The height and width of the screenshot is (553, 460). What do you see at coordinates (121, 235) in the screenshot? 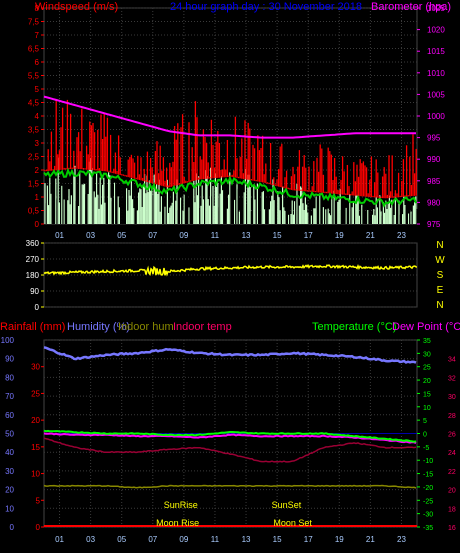
I see `hour-tick-label: 05` at bounding box center [121, 235].